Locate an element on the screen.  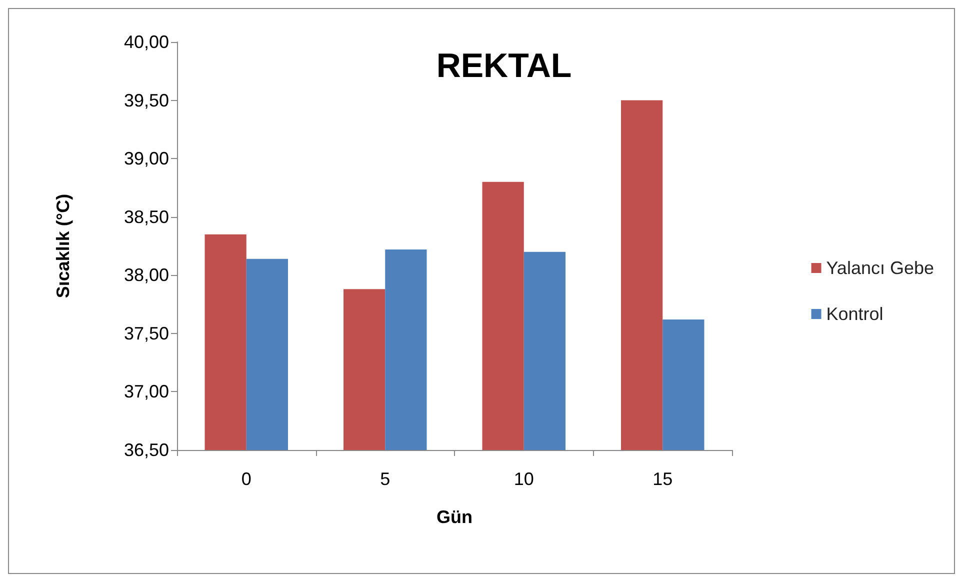
x-tick-label: 0 is located at coordinates (246, 479).